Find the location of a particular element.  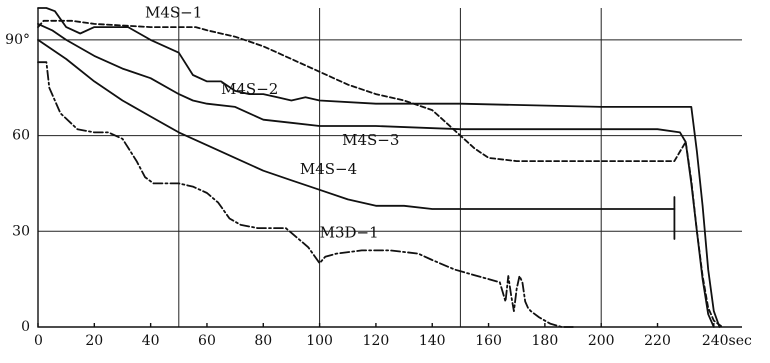

x-tick-label: 80 is located at coordinates (263, 341).